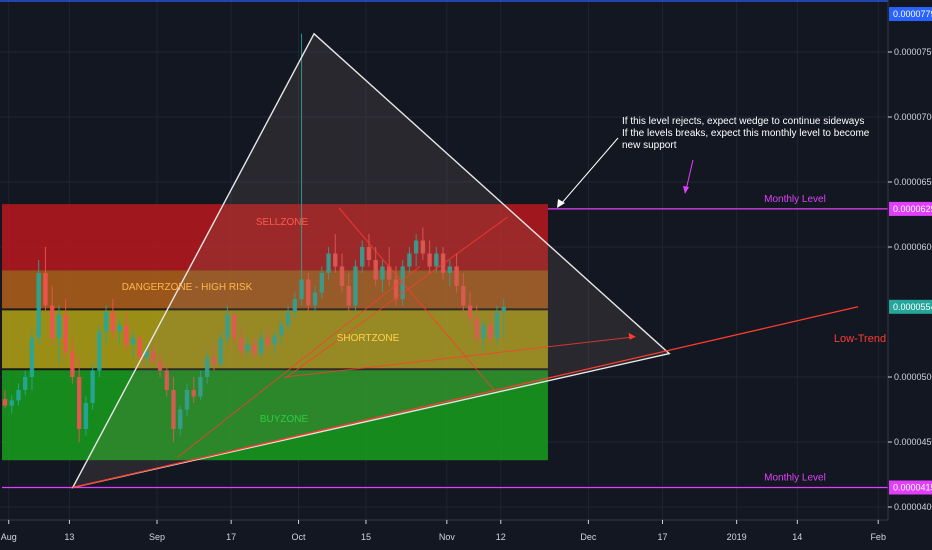 This screenshot has height=550, width=932. I want to click on low-trend-label: Low-Trend, so click(860, 339).